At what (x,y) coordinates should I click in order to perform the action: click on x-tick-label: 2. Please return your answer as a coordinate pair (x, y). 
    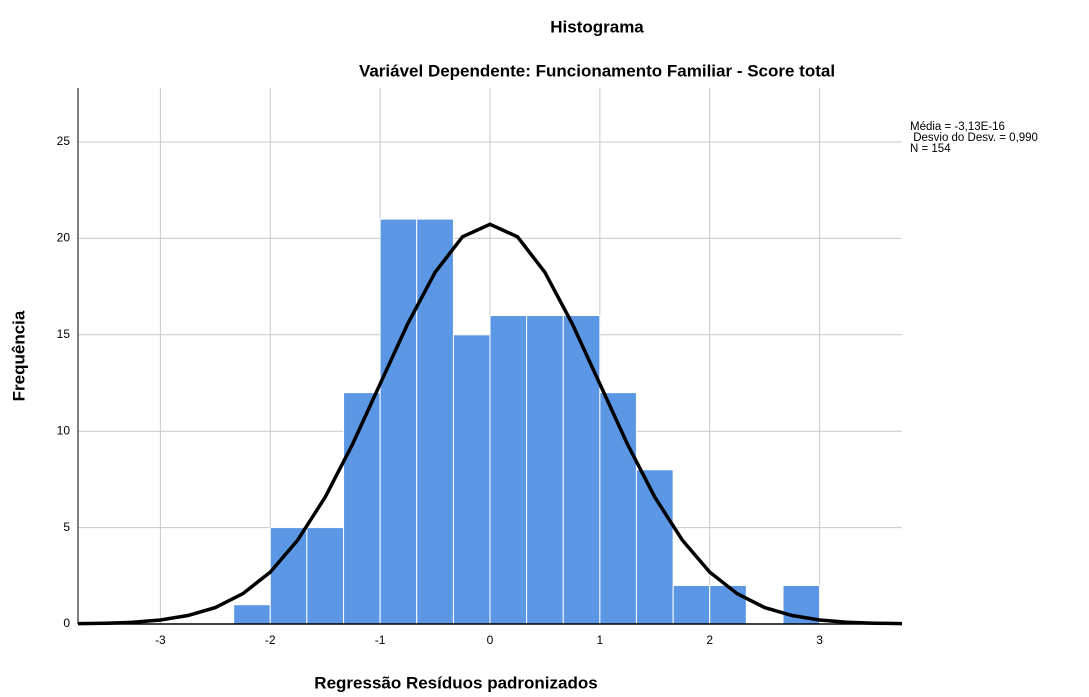
    Looking at the image, I should click on (709, 640).